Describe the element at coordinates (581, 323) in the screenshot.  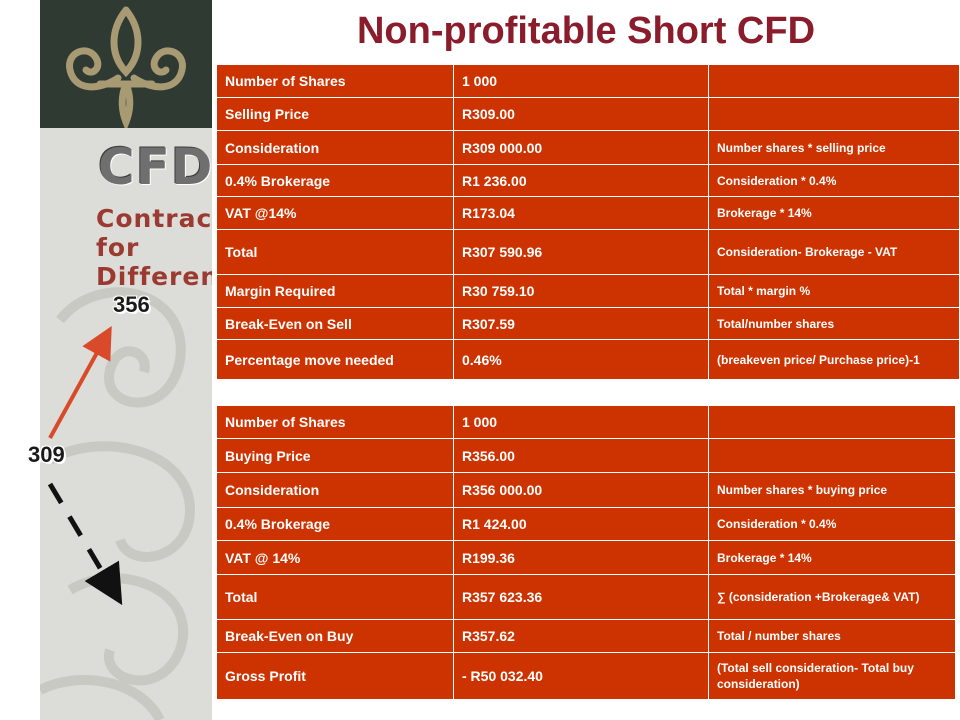
I see `row-value: R307.59` at that location.